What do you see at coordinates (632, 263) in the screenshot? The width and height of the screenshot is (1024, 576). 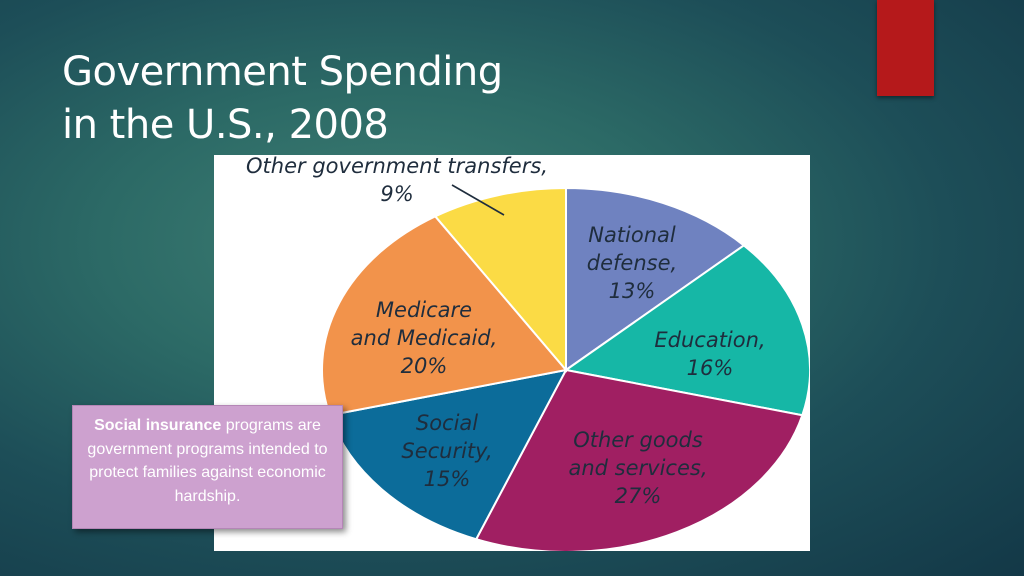 I see `slice-label-national-defense: National defense, 13%` at bounding box center [632, 263].